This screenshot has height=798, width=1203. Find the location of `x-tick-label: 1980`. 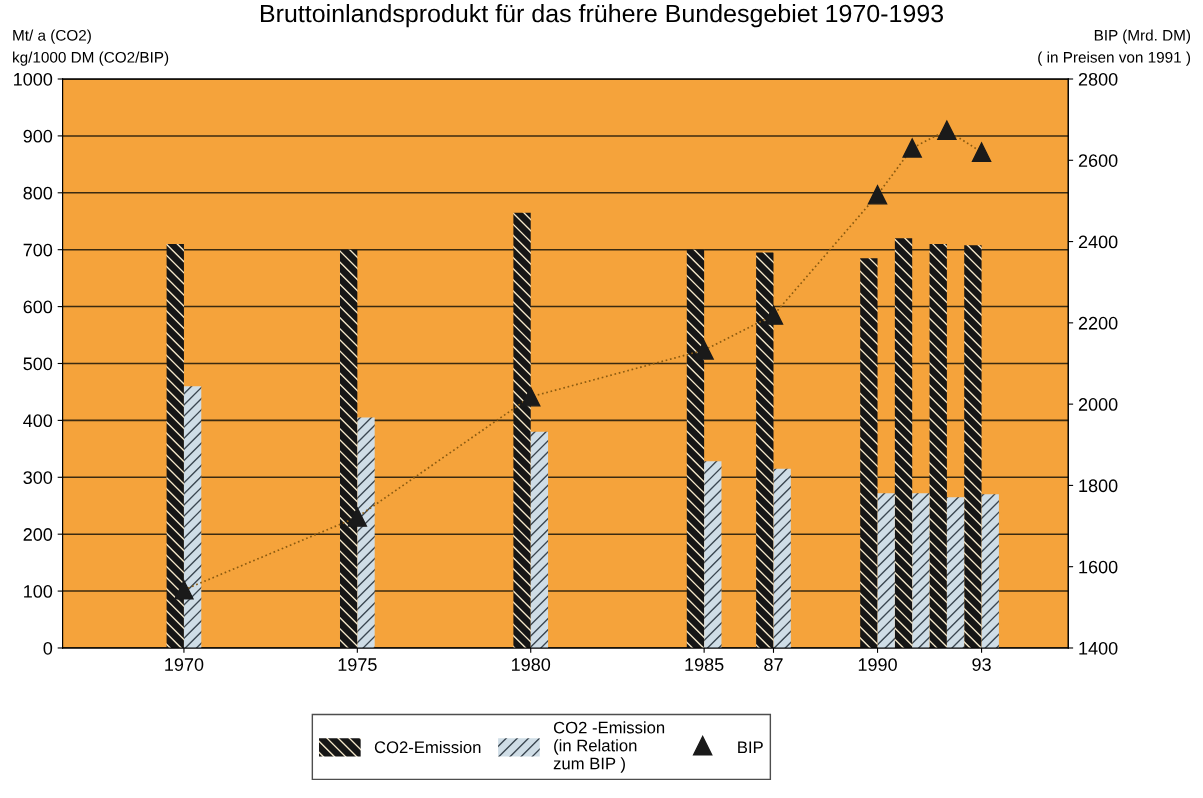

x-tick-label: 1980 is located at coordinates (531, 664).